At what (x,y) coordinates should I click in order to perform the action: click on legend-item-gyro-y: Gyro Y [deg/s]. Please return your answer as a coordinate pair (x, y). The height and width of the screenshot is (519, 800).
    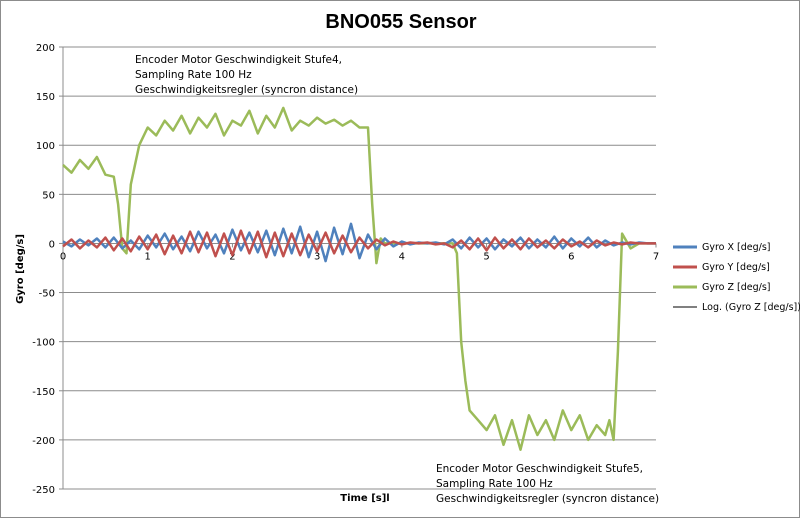
    Looking at the image, I should click on (721, 267).